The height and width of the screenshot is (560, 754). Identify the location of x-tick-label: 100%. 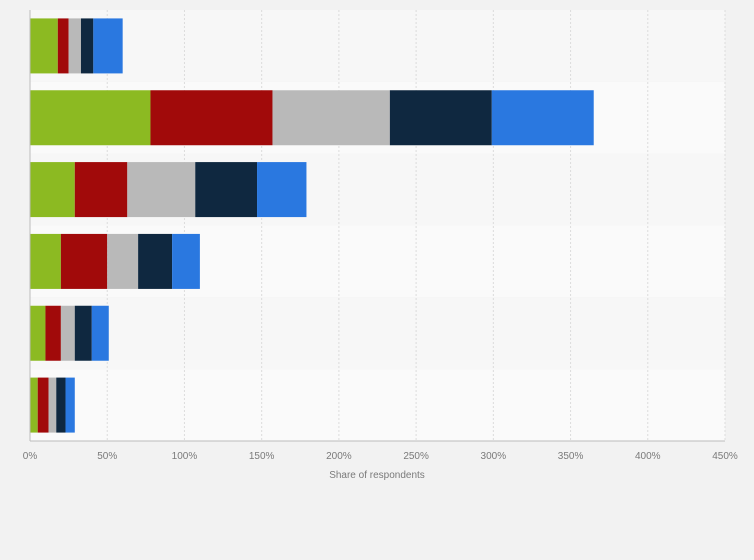
(185, 456).